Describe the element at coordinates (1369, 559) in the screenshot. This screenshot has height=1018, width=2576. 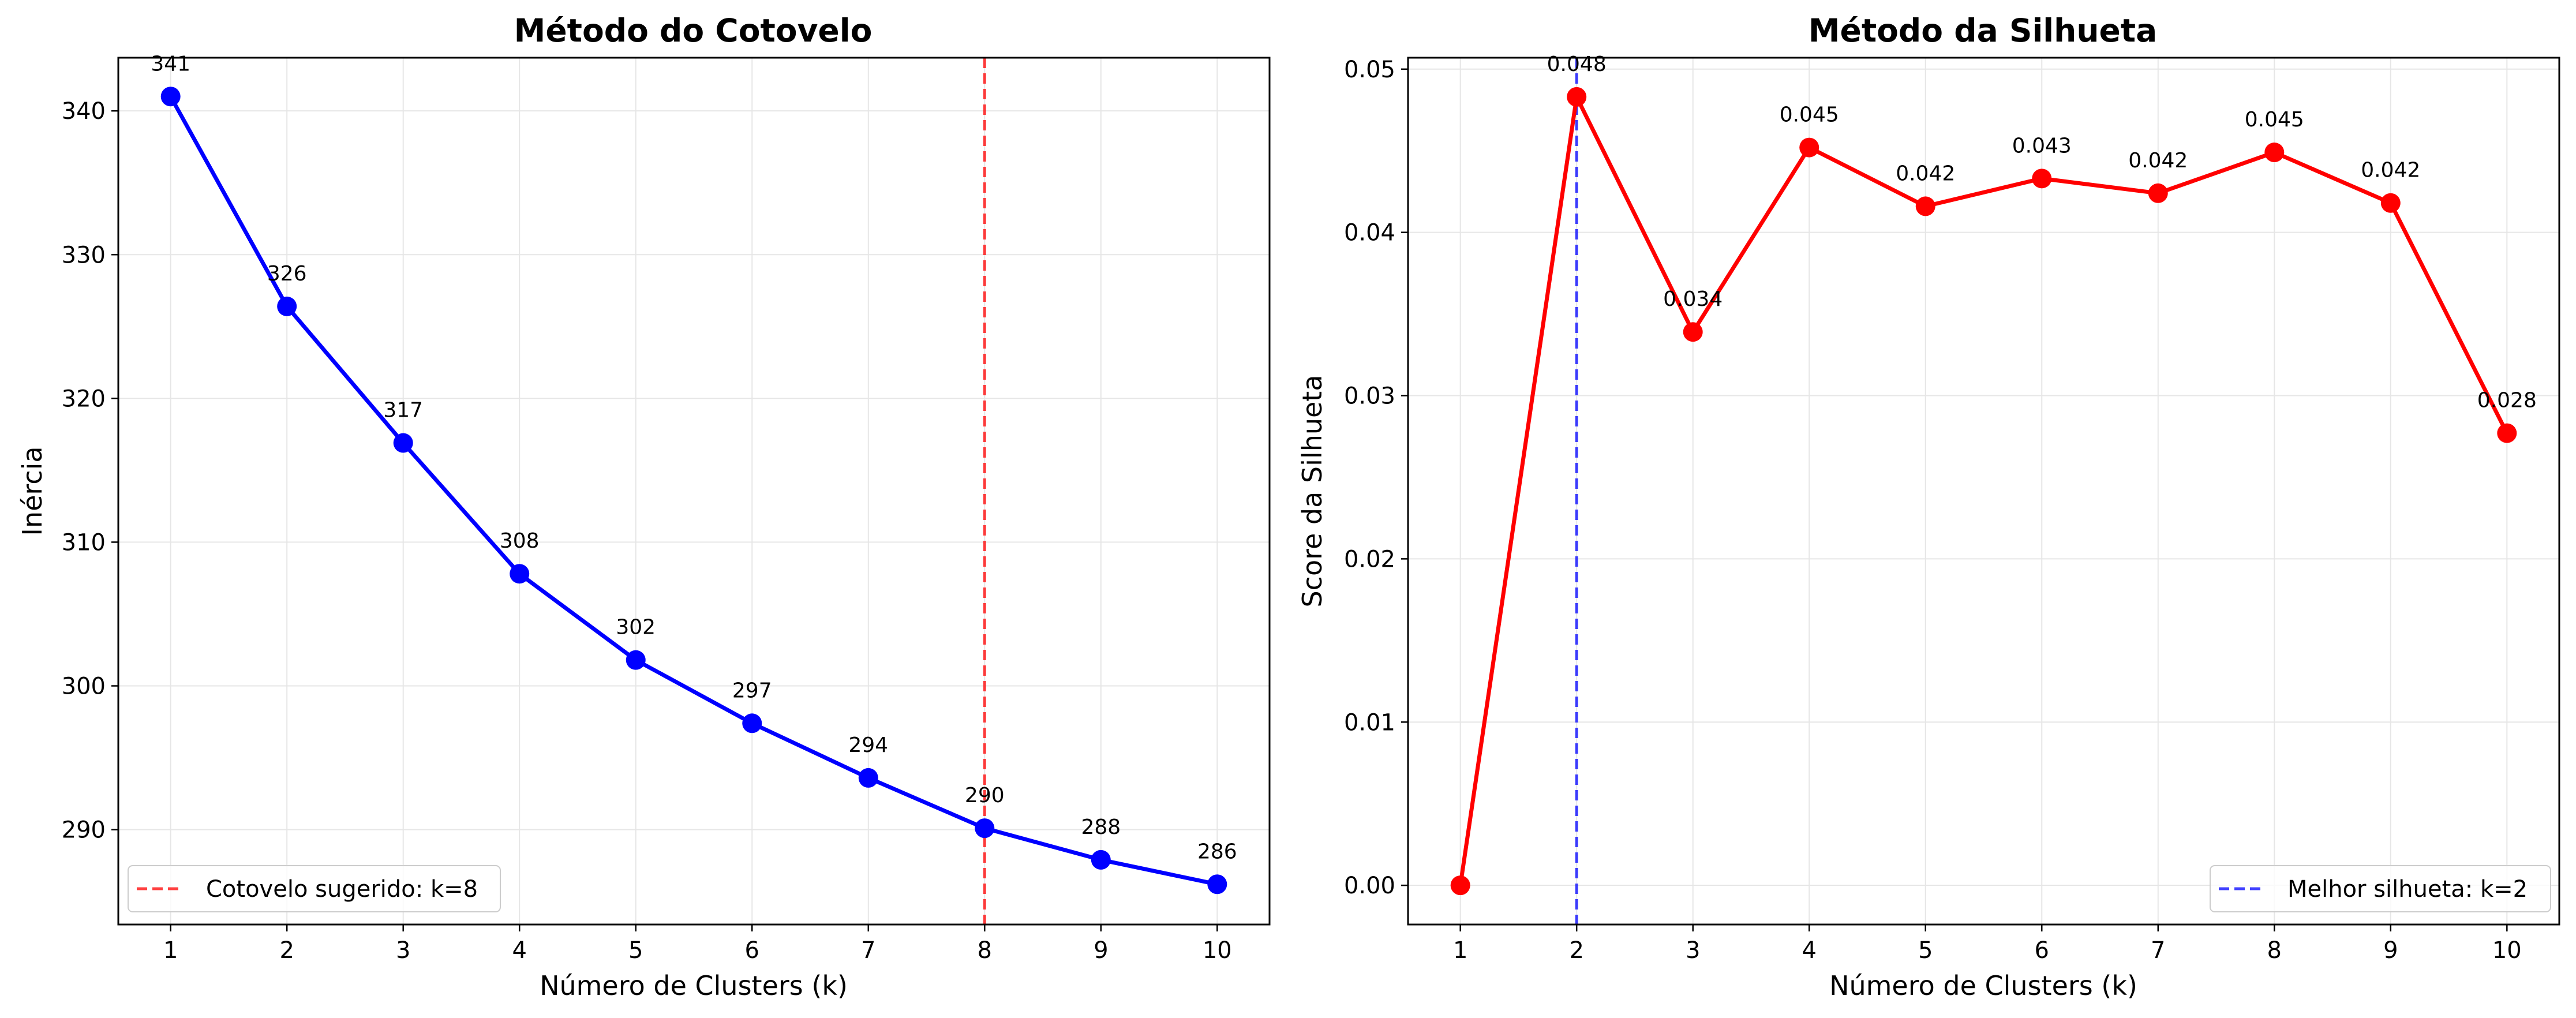
I see `y-tick-label: 0.02` at that location.